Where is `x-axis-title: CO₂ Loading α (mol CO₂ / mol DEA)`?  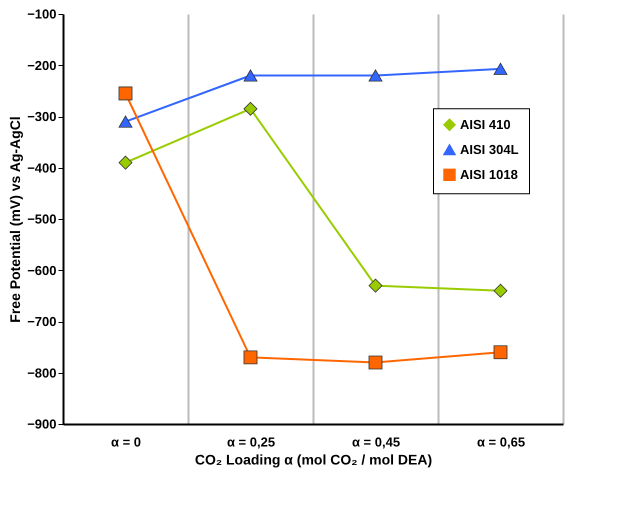
x-axis-title: CO₂ Loading α (mol CO₂ / mol DEA) is located at coordinates (313, 460).